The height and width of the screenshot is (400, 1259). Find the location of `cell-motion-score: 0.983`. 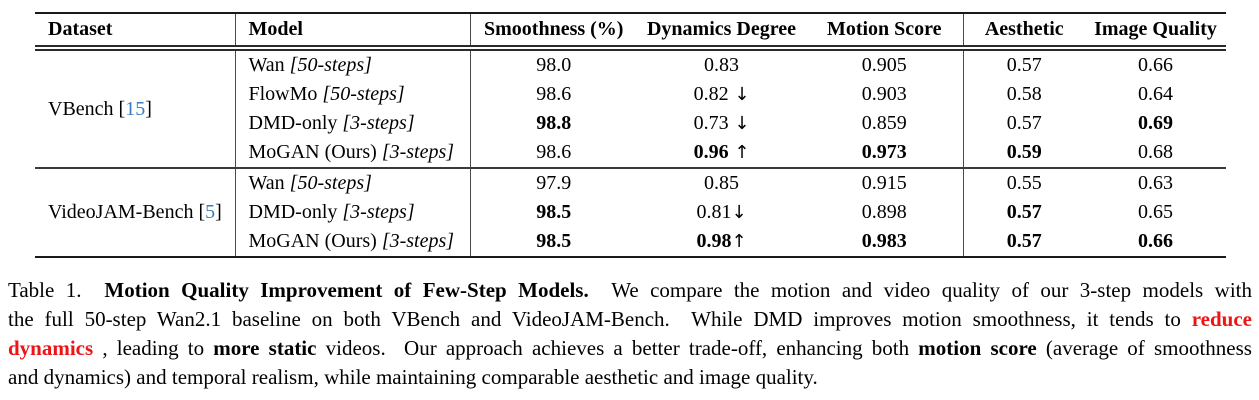

cell-motion-score: 0.983 is located at coordinates (885, 242).